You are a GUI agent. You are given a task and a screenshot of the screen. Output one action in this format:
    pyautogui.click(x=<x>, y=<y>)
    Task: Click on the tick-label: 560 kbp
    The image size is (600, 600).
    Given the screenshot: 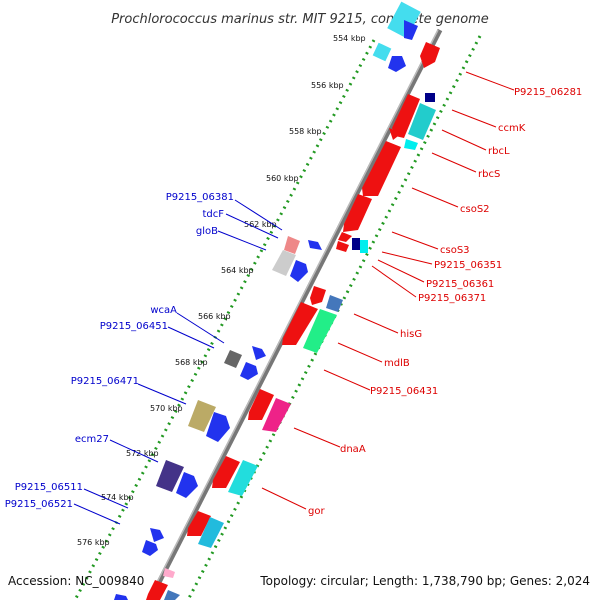 What is the action you would take?
    pyautogui.click(x=282, y=178)
    